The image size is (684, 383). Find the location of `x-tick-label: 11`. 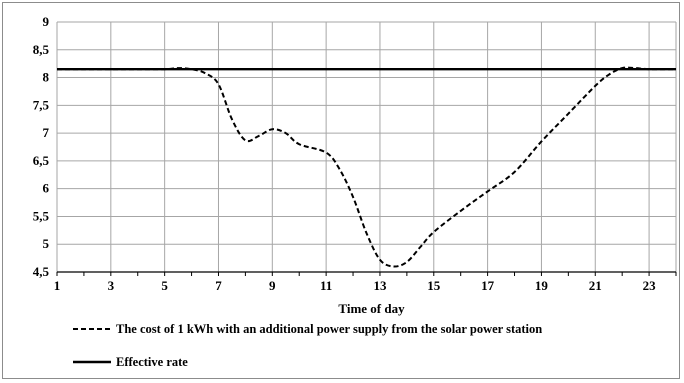

x-tick-label: 11 is located at coordinates (326, 285).